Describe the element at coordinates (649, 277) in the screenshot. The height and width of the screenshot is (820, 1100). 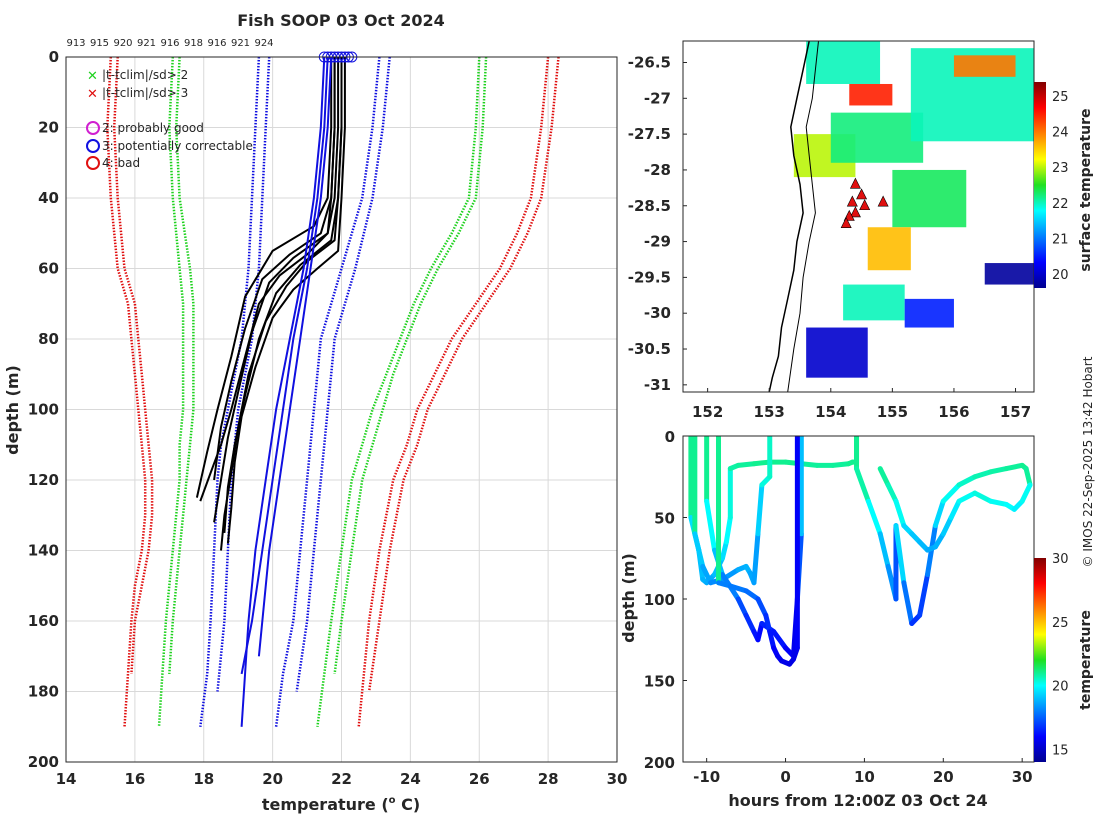
I see `map-y-tick-6: -29.5` at that location.